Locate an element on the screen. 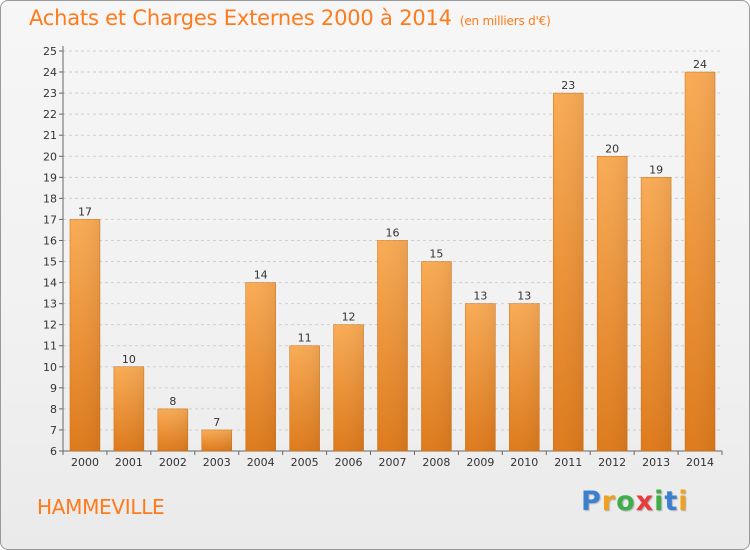 The image size is (750, 550). x-tick-label-2005: 2005 is located at coordinates (305, 462).